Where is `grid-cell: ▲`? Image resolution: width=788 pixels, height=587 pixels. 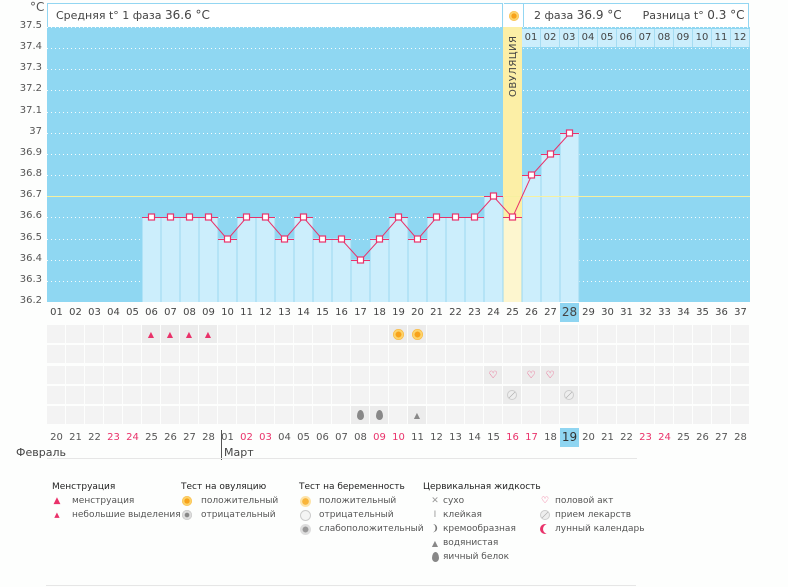
grid-cell: ▲ is located at coordinates (208, 334).